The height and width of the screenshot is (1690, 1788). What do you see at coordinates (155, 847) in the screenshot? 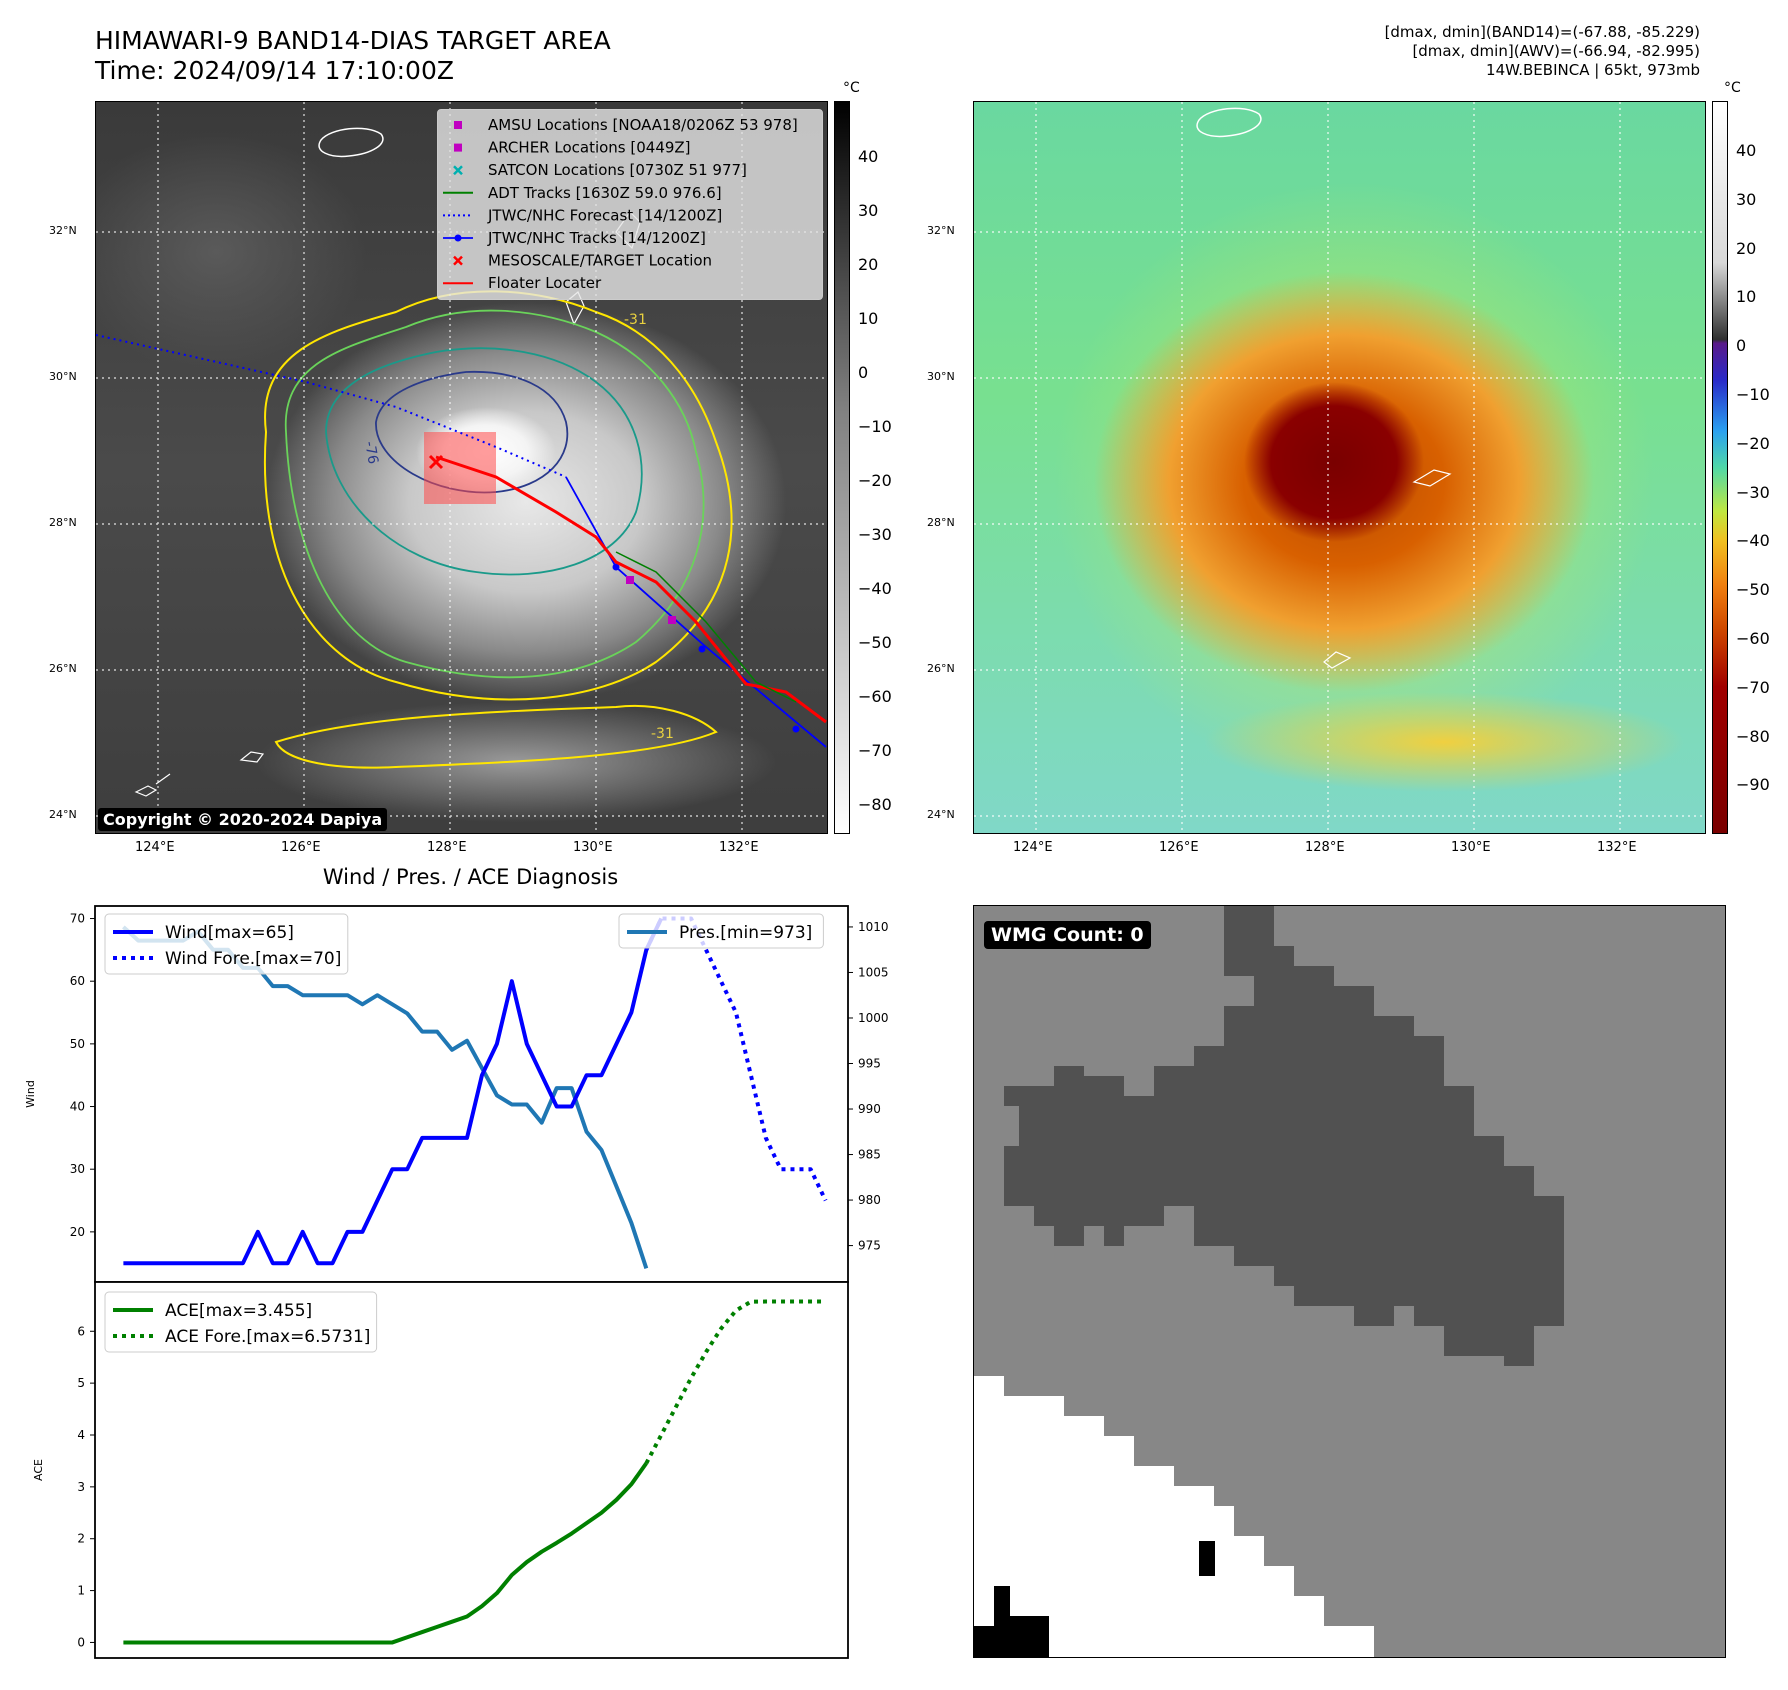
I see `lon-tick-label: 124°E` at bounding box center [155, 847].